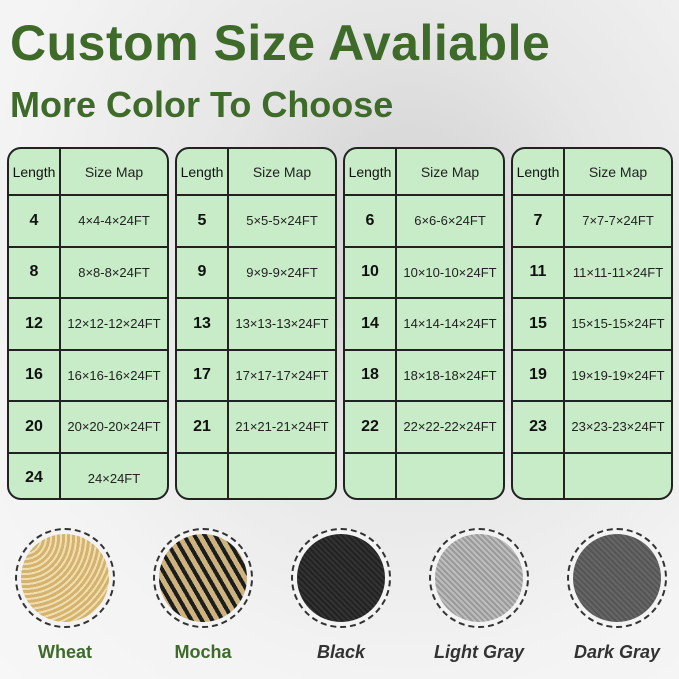 This screenshot has height=679, width=679. Describe the element at coordinates (203, 652) in the screenshot. I see `color-label: Mocha` at that location.